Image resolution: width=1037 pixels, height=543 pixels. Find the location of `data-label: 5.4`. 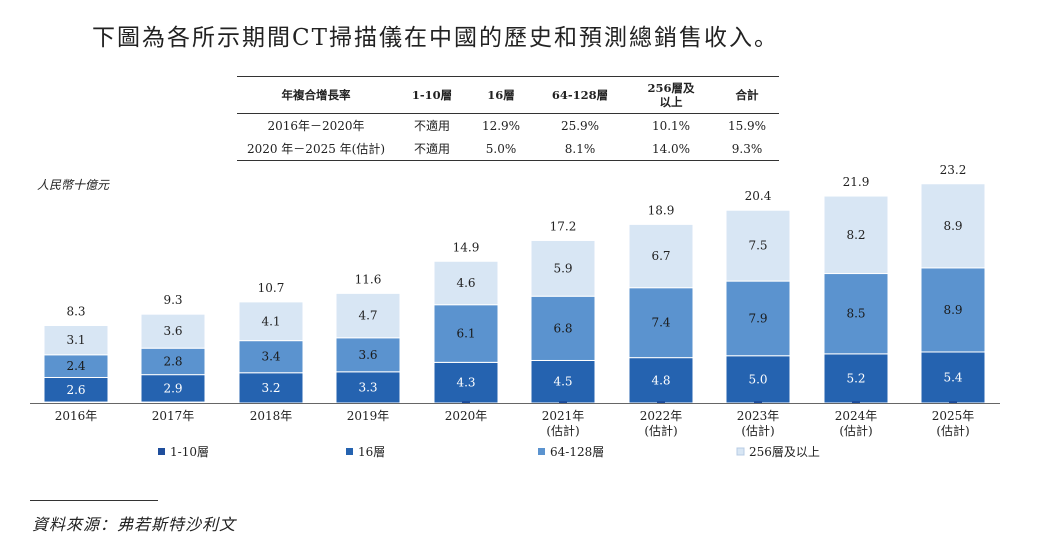

data-label: 5.4 is located at coordinates (952, 377).